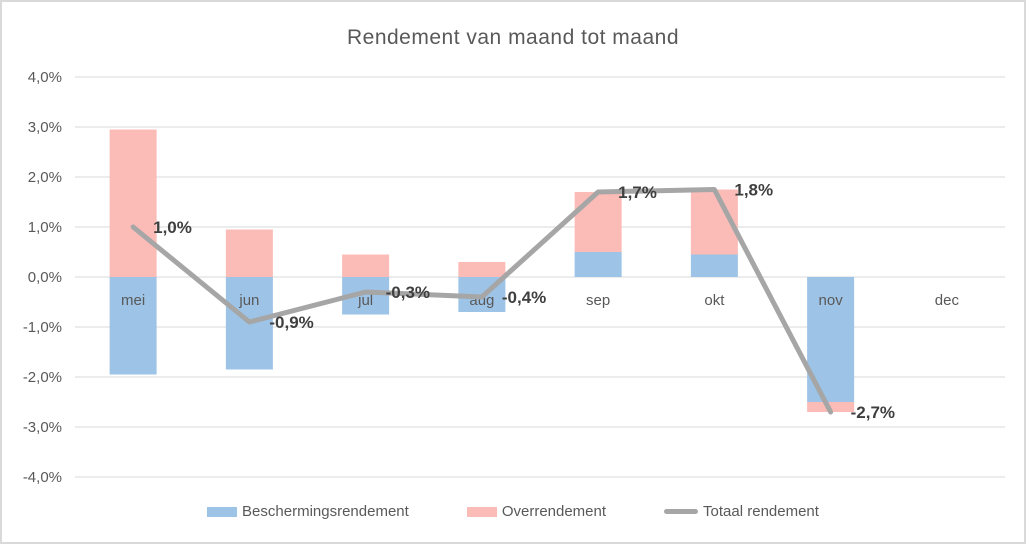  Describe the element at coordinates (45, 77) in the screenshot. I see `y-axis-tick-label: 4,0%` at that location.